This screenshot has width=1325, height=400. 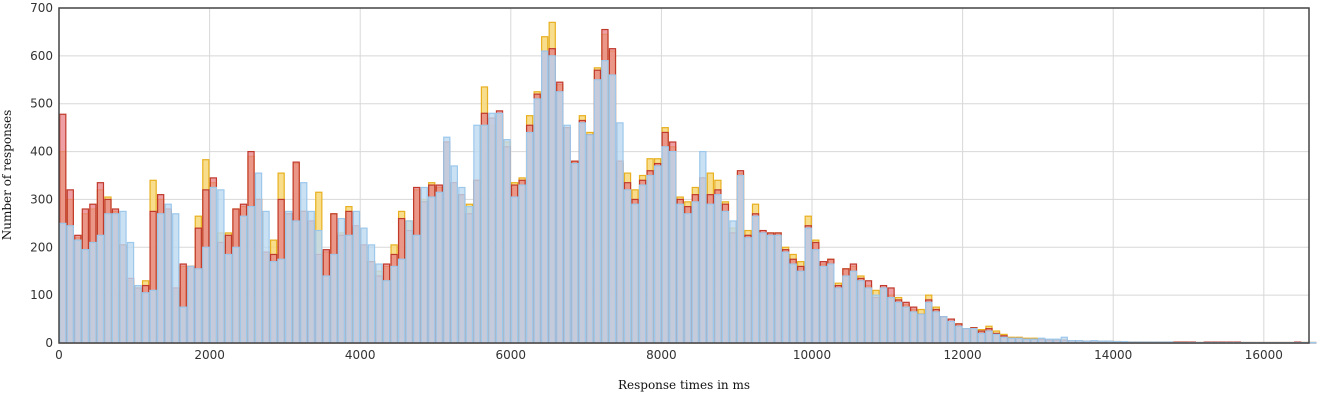 I want to click on x-tick-label-6: 12000, so click(x=963, y=355).